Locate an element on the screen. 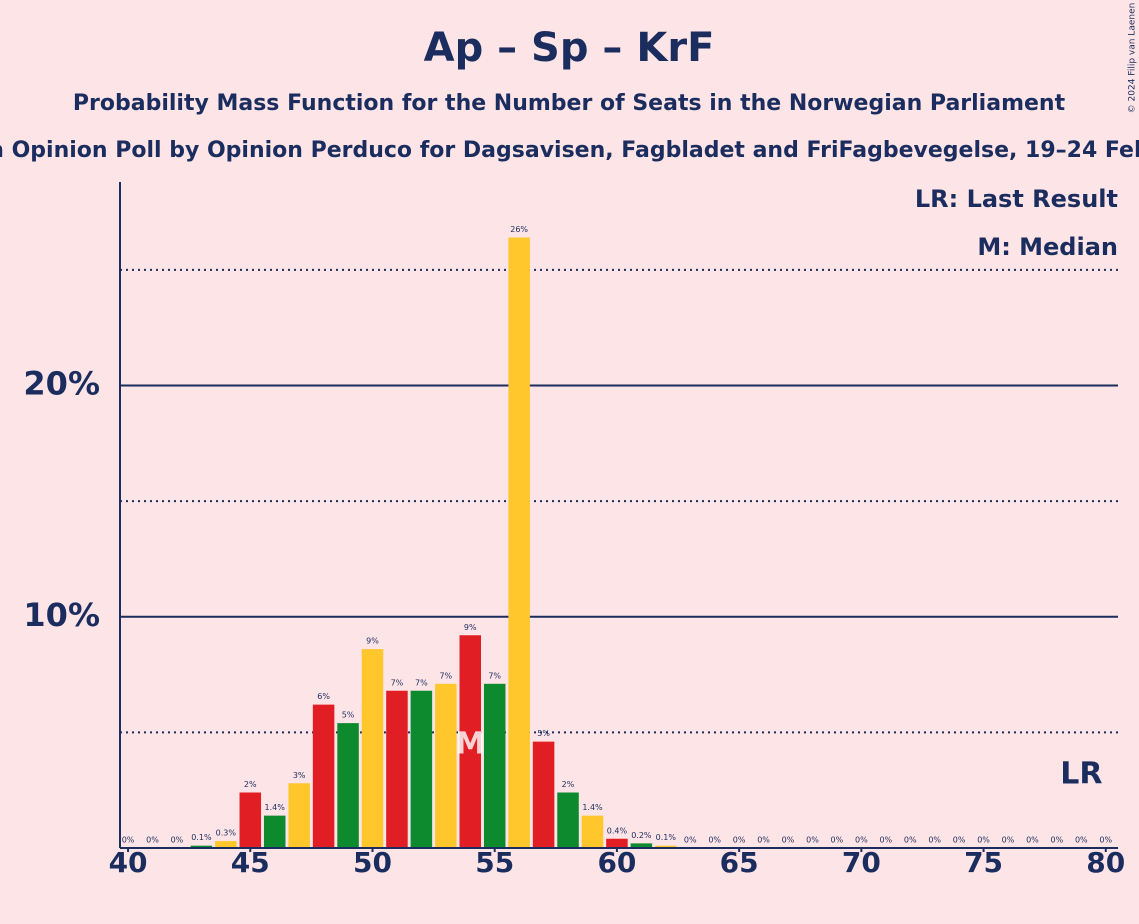 This screenshot has height=924, width=1139. legend-entry: LR: Last Result is located at coordinates (1016, 199).